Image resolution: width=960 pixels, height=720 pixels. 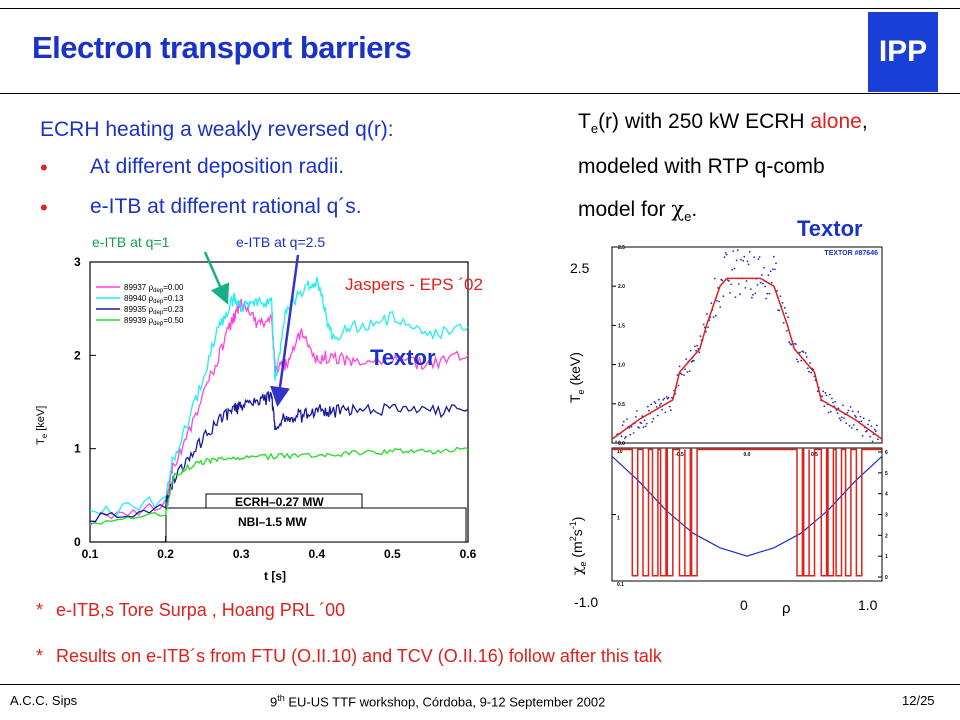 What do you see at coordinates (625, 209) in the screenshot?
I see `right-line-3-text: model for` at bounding box center [625, 209].